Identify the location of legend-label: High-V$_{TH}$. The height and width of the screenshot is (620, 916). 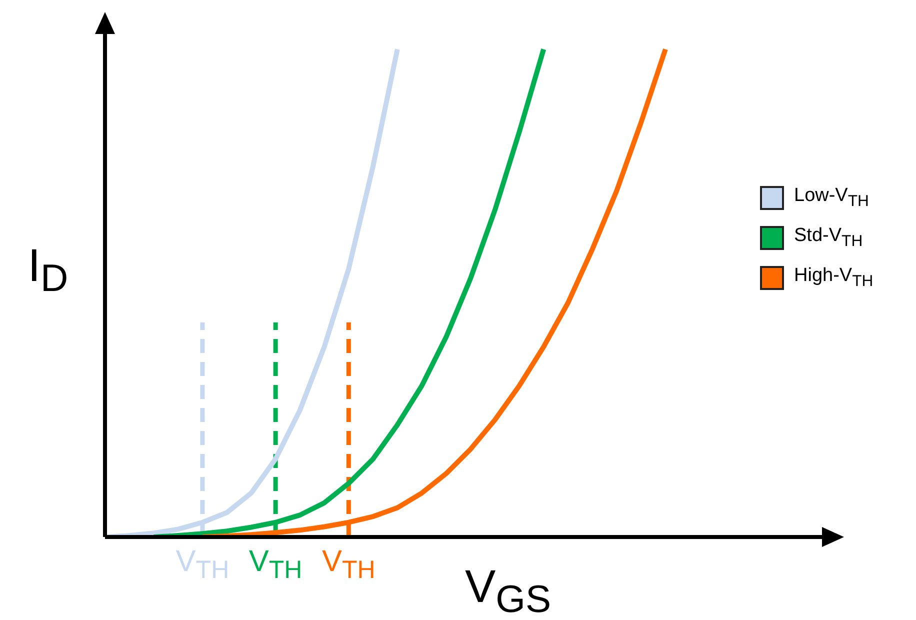
(834, 278).